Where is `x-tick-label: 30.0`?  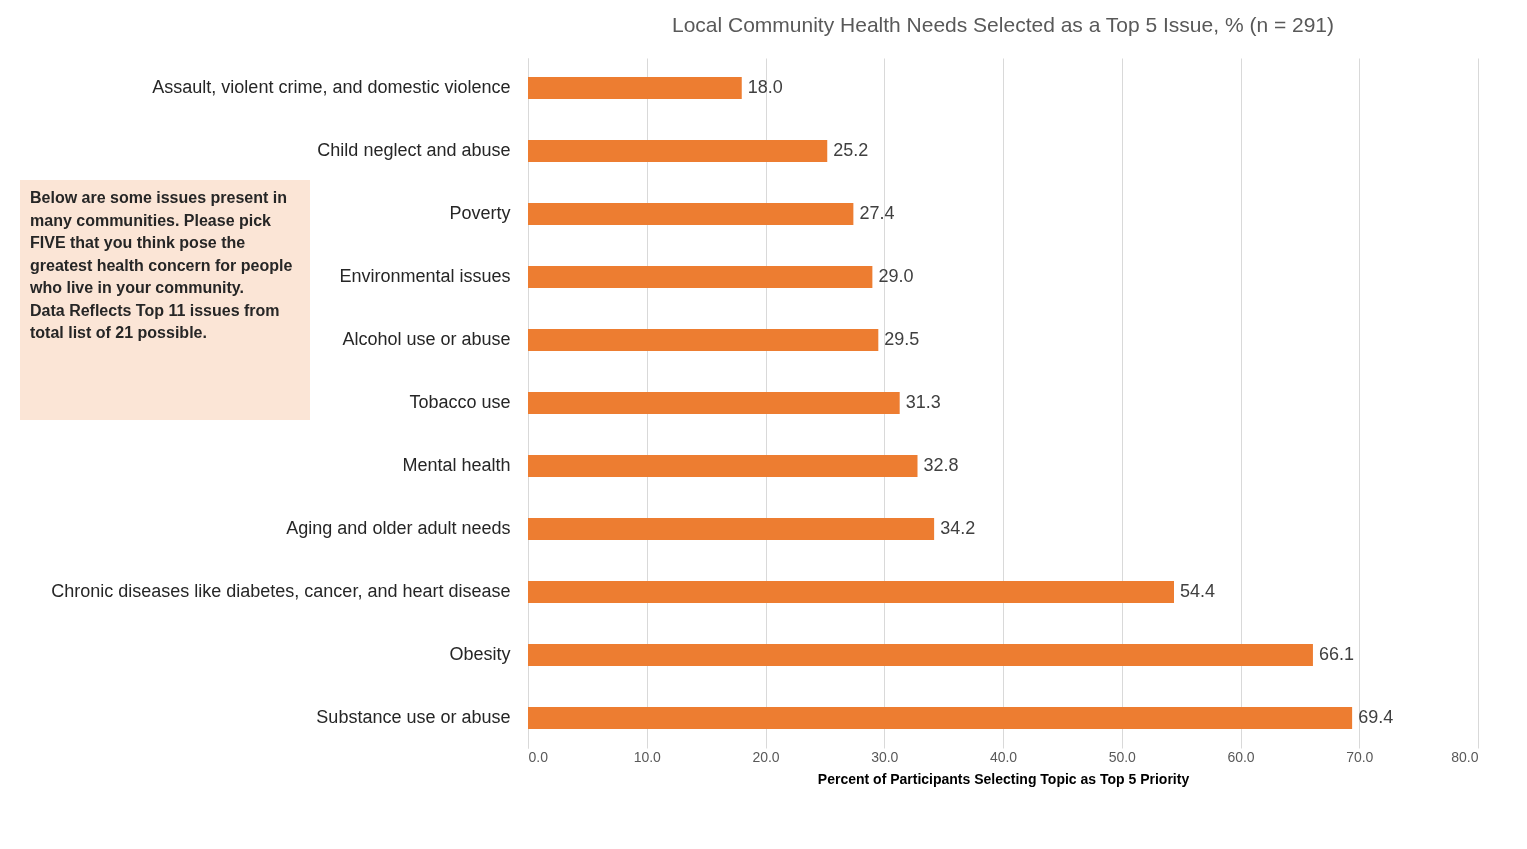
x-tick-label: 30.0 is located at coordinates (885, 756).